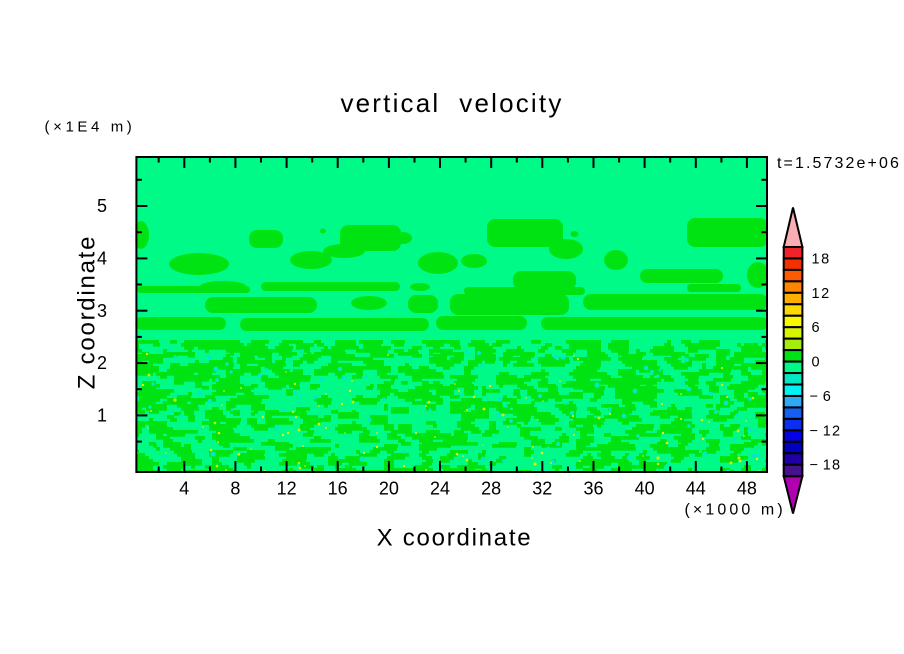  Describe the element at coordinates (102, 363) in the screenshot. I see `svg-text: 2` at that location.